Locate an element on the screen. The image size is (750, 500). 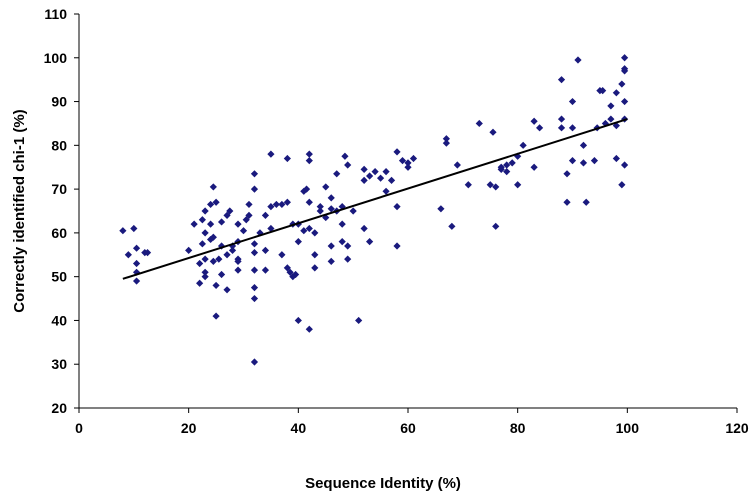
y-tick-label: 70 is located at coordinates (59, 189).